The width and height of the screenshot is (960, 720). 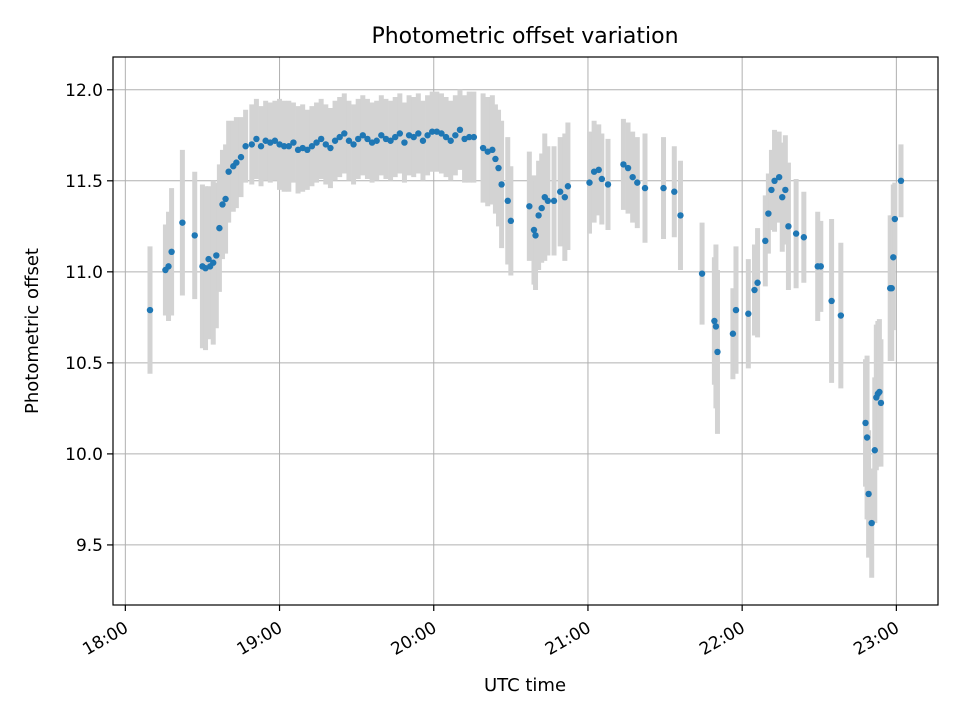 What do you see at coordinates (84, 182) in the screenshot?
I see `y-tick-label: 11.5` at bounding box center [84, 182].